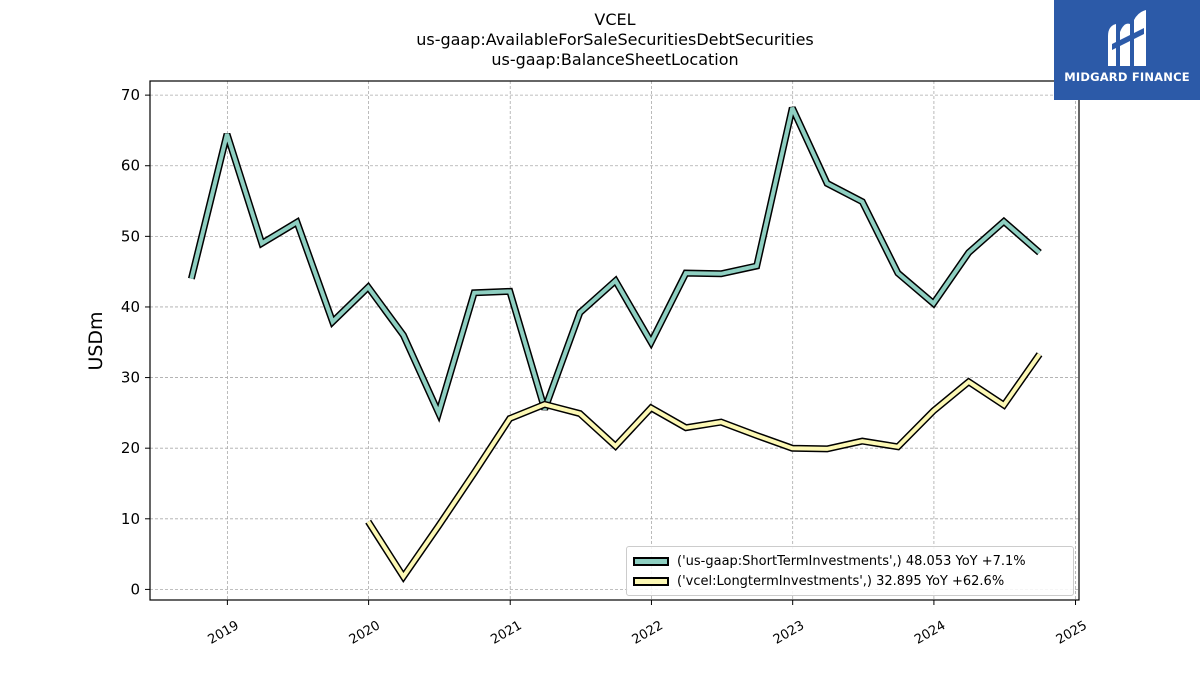 Image resolution: width=1200 pixels, height=675 pixels. Describe the element at coordinates (365, 633) in the screenshot. I see `x-tick-label: 2020` at that location.